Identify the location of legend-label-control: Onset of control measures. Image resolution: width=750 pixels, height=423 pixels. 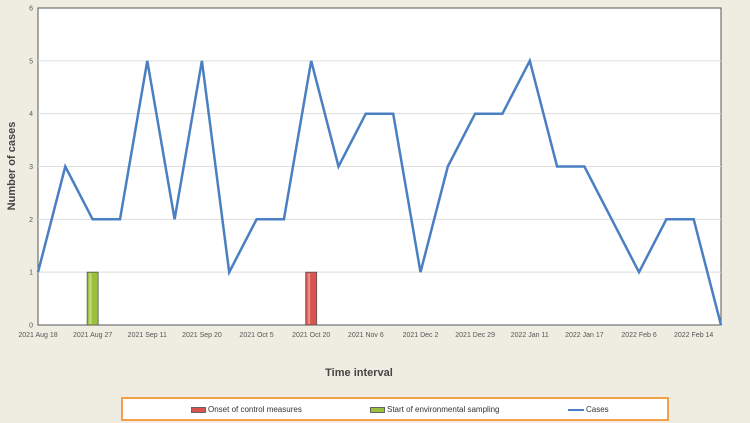
(255, 409).